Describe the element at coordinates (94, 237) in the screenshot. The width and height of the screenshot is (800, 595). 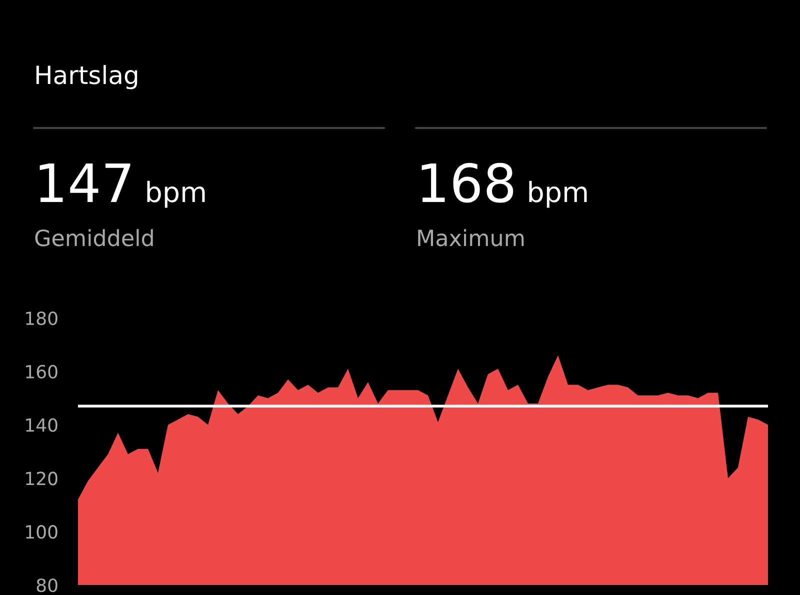
I see `text: Gemiddeld` at that location.